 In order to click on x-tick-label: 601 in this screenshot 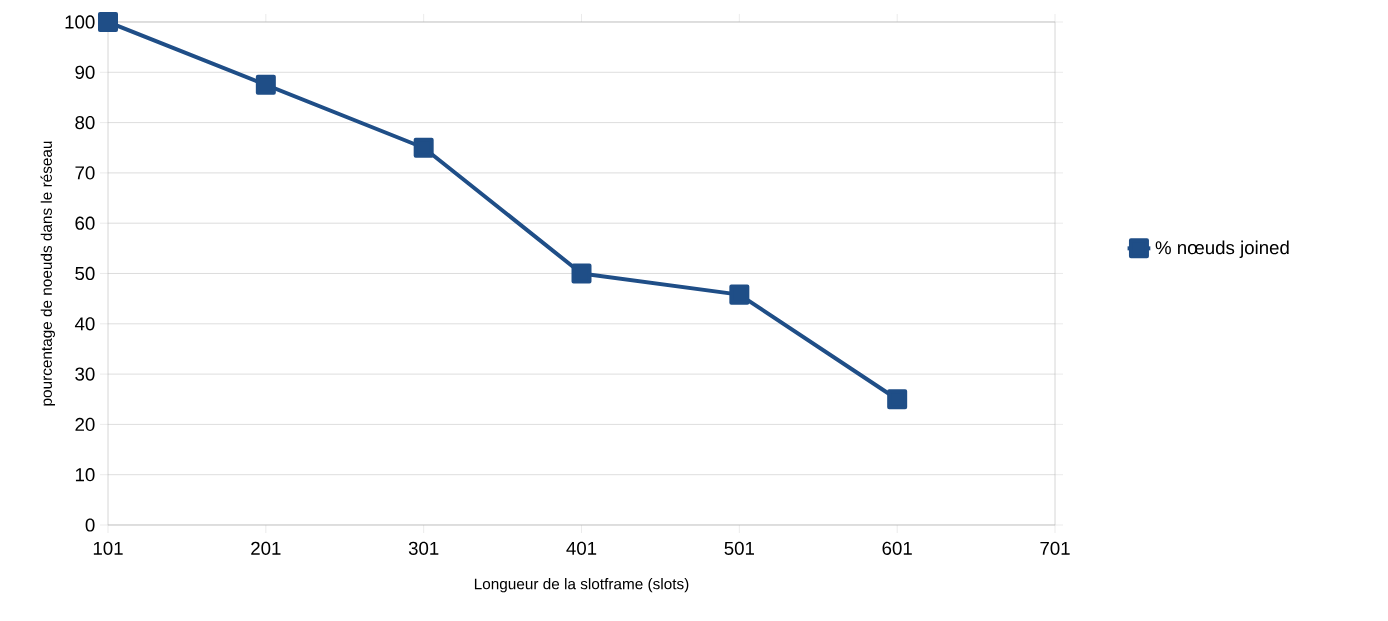, I will do `click(897, 548)`.